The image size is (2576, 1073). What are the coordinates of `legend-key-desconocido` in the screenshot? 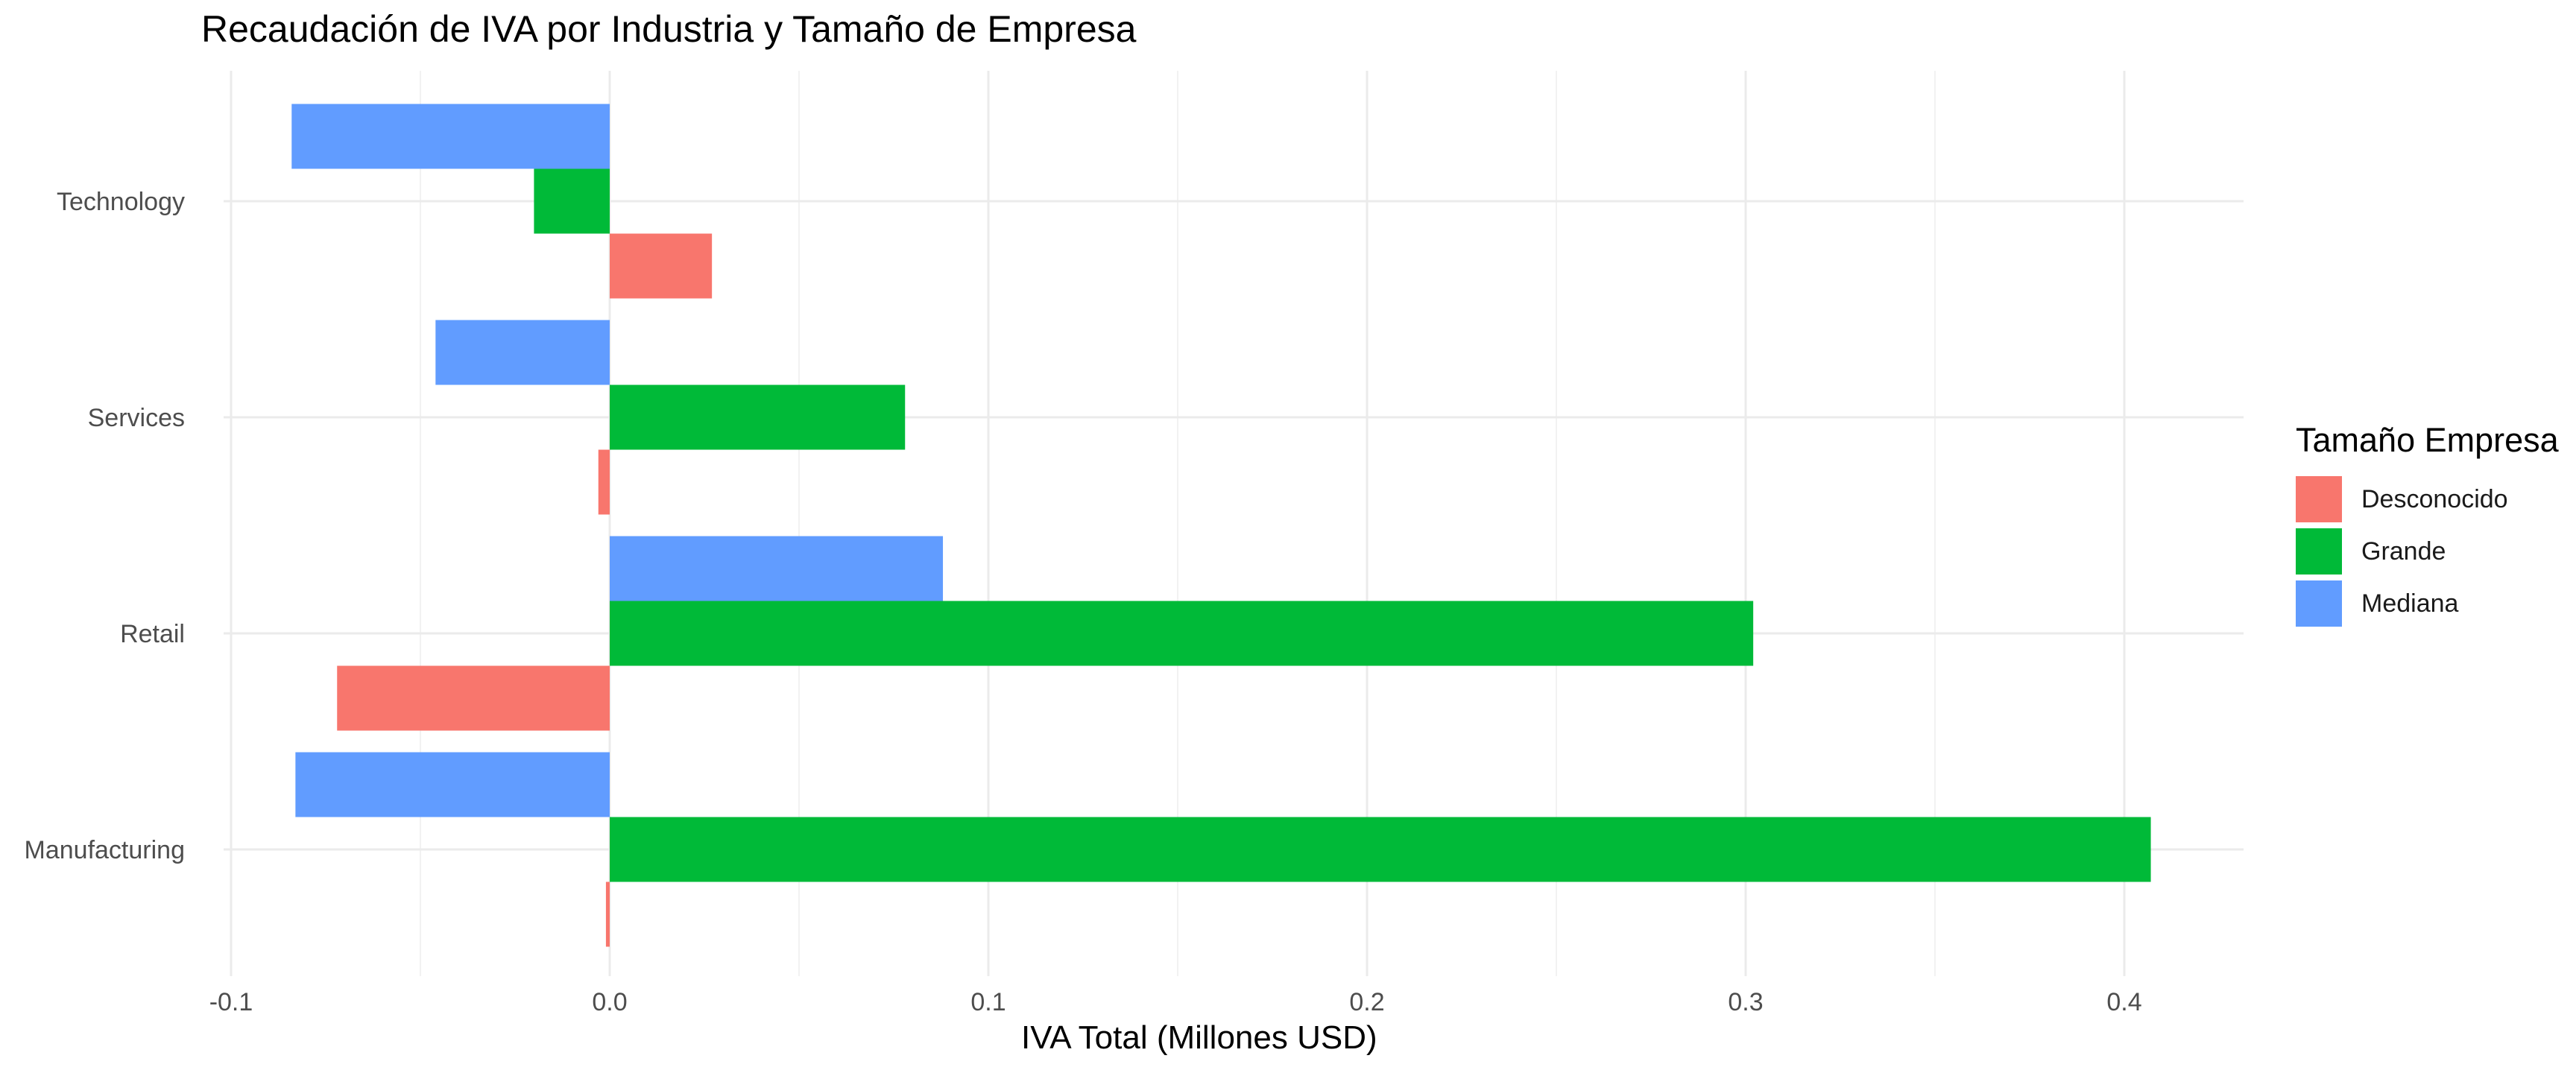 It's located at (2319, 499).